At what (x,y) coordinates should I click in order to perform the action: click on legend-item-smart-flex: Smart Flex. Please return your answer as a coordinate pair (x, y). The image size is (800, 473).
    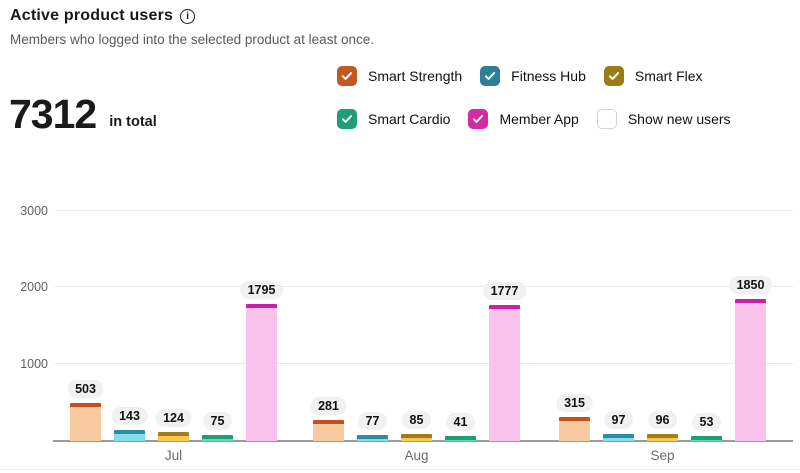
    Looking at the image, I should click on (653, 76).